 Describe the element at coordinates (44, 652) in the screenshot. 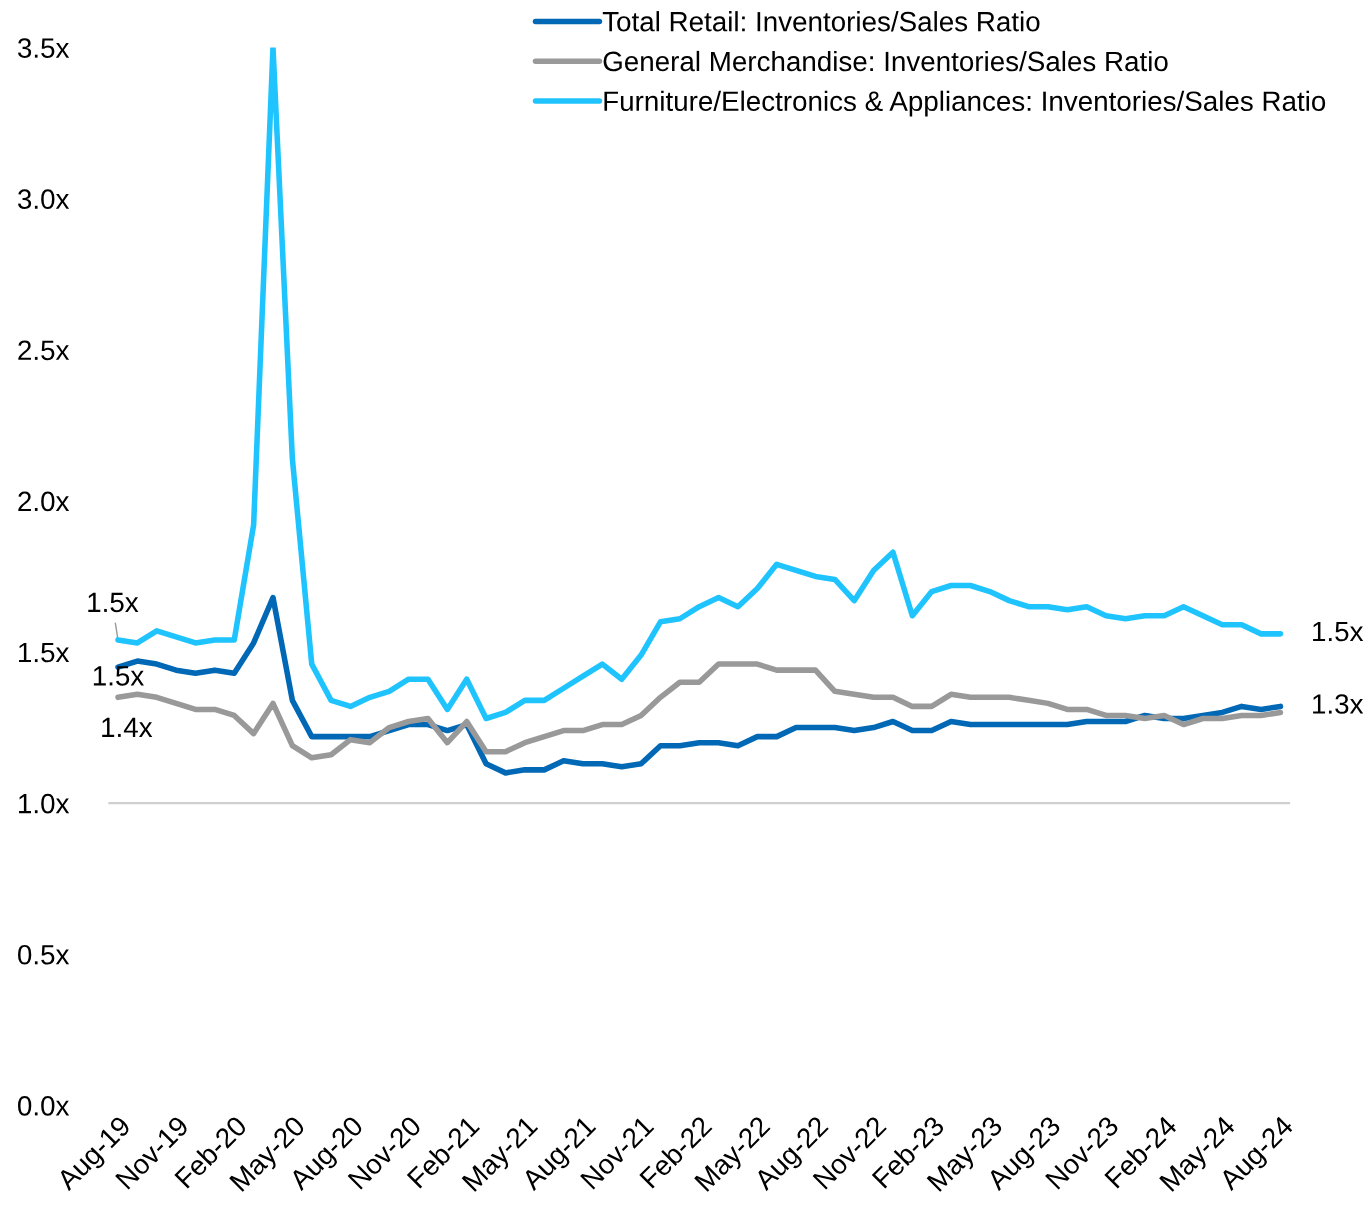

I see `y-tick-label: 1.5x` at that location.